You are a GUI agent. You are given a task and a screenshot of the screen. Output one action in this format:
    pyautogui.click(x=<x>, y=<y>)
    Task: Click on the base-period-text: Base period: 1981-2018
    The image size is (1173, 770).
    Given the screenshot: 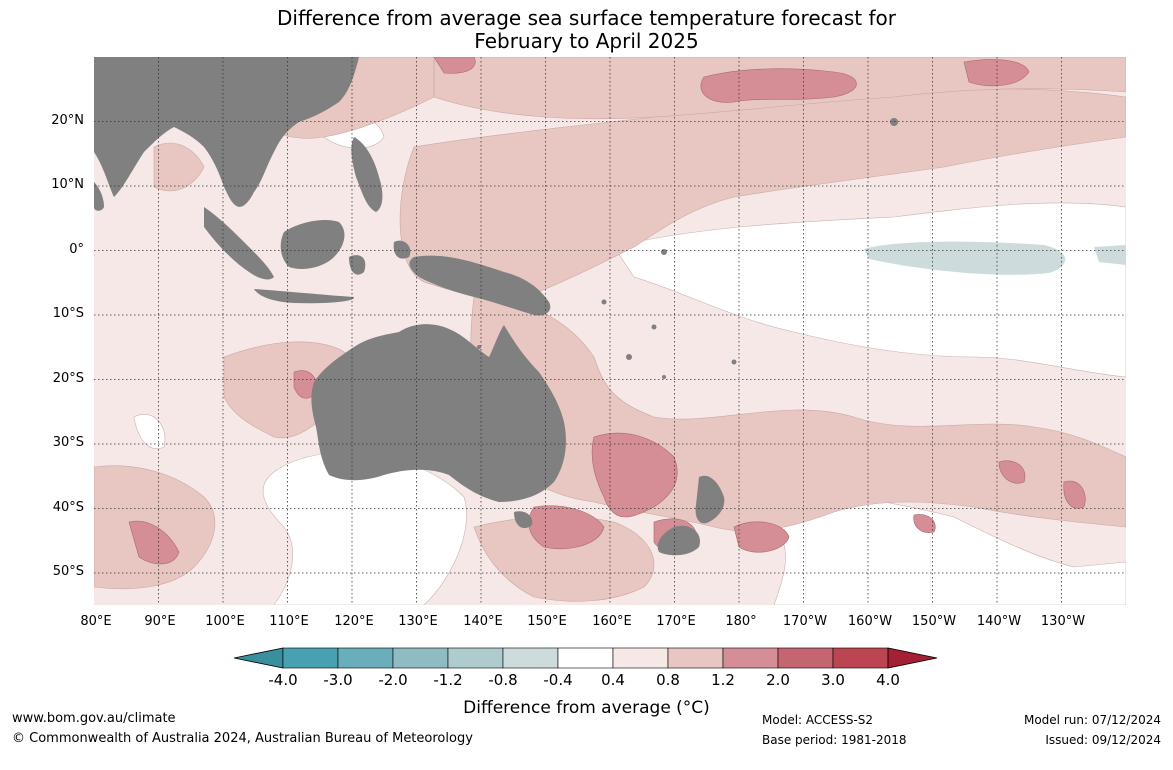 What is the action you would take?
    pyautogui.click(x=834, y=740)
    